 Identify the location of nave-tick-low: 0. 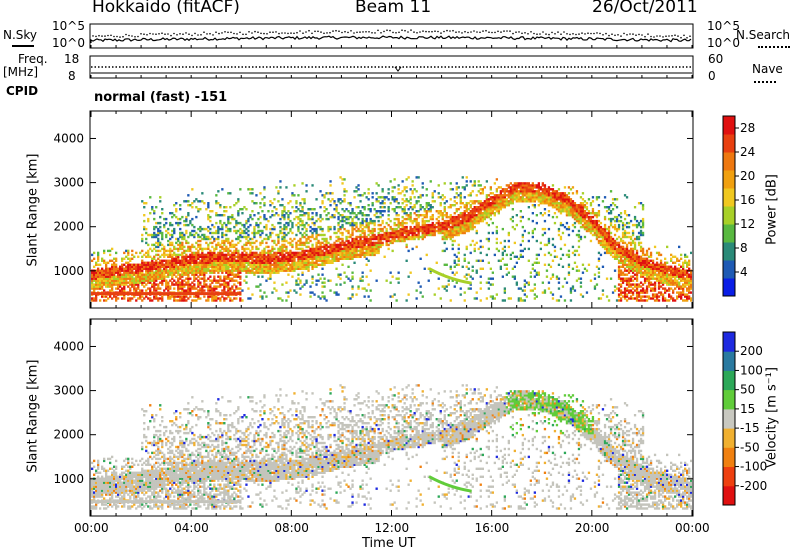
(712, 76).